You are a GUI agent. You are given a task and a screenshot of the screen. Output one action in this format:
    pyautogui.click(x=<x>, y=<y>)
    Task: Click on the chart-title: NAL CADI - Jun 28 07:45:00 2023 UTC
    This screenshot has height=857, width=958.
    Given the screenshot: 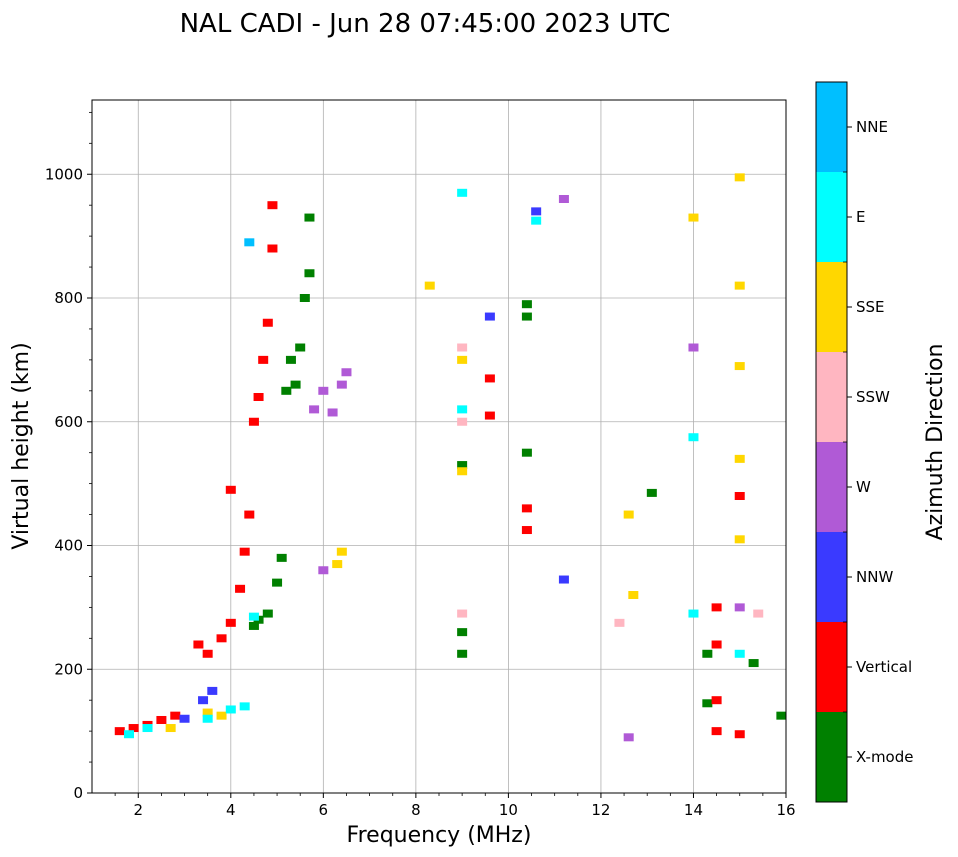 What is the action you would take?
    pyautogui.click(x=425, y=24)
    